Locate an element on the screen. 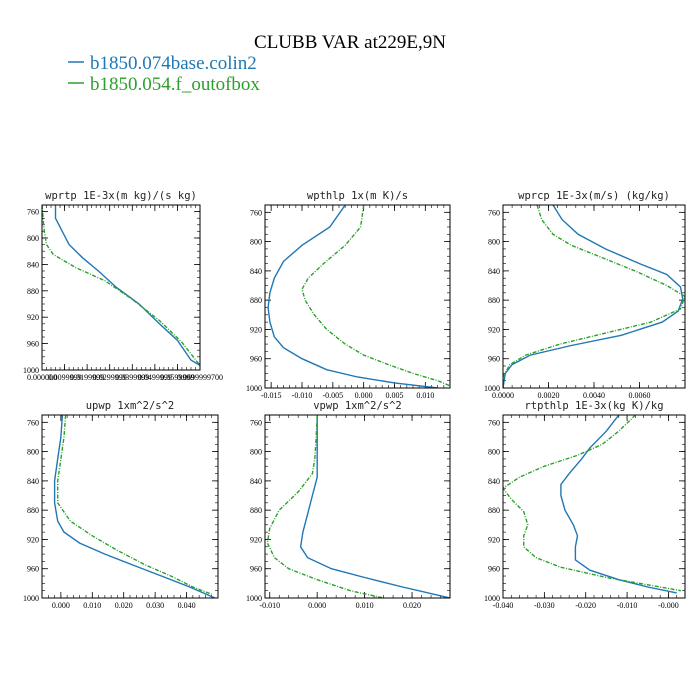 Image resolution: width=700 pixels, height=700 pixels. x-tick-label: -0.040 is located at coordinates (503, 605).